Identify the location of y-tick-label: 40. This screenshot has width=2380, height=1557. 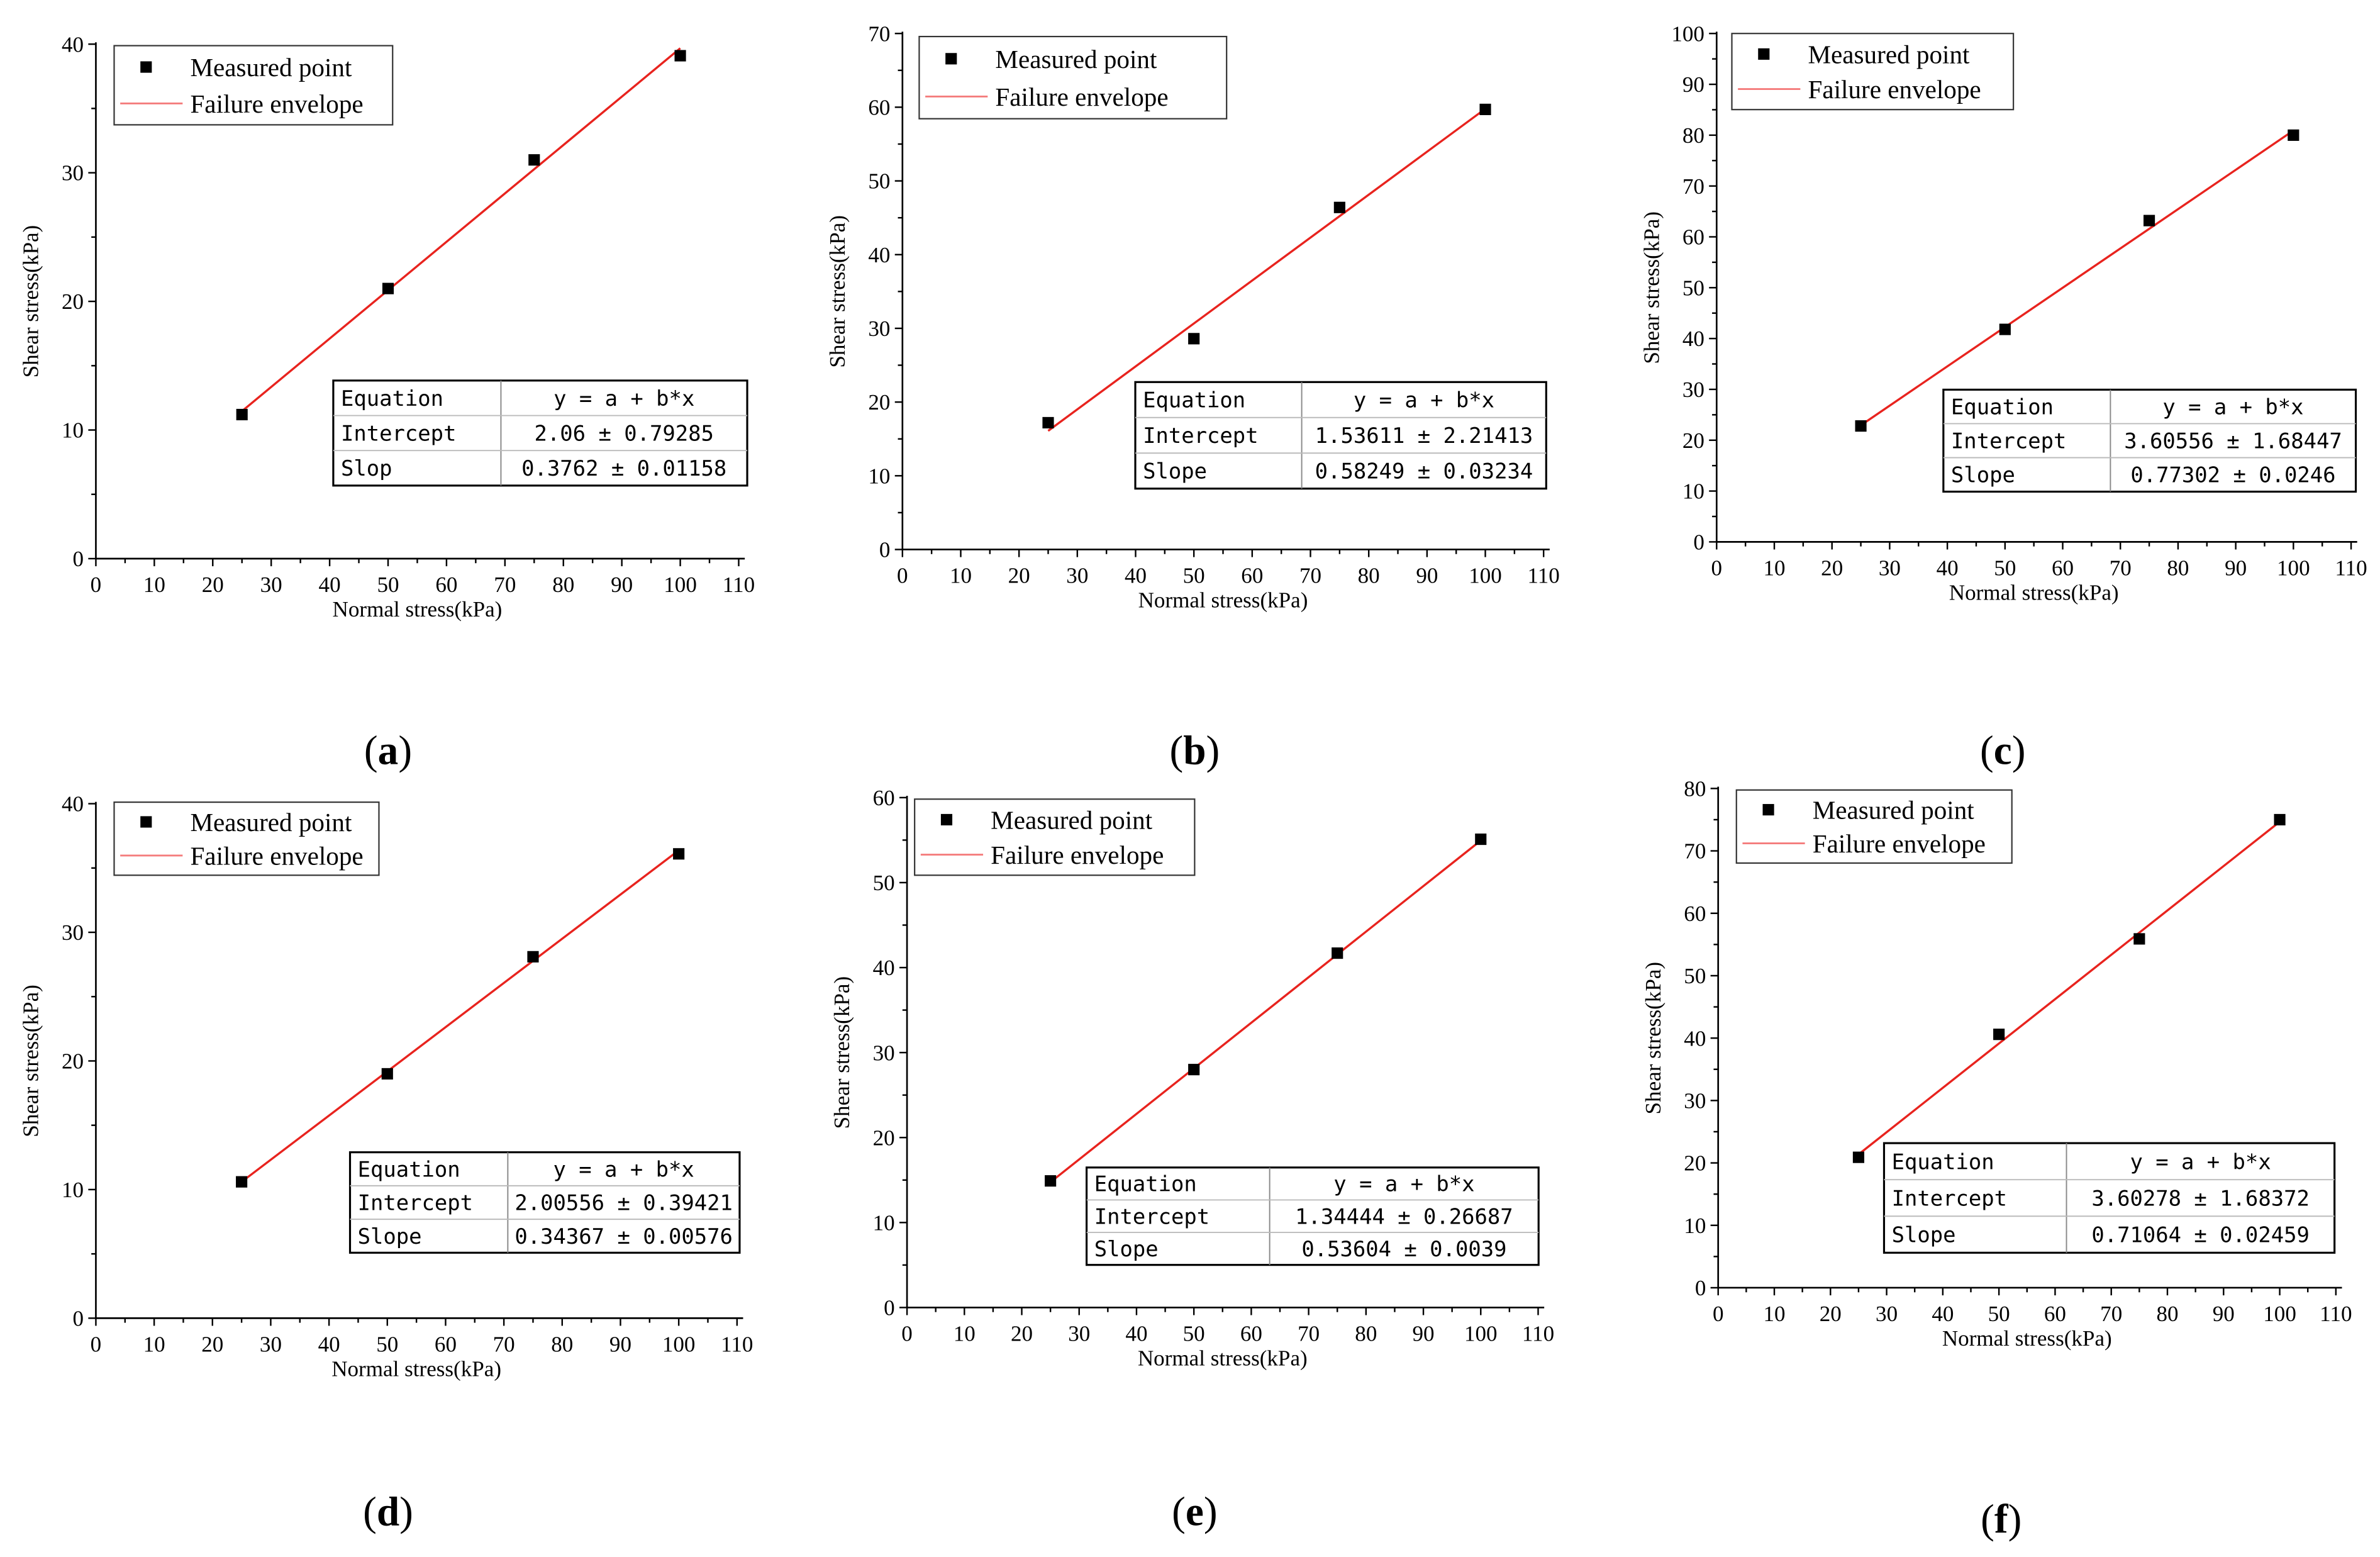
(73, 804).